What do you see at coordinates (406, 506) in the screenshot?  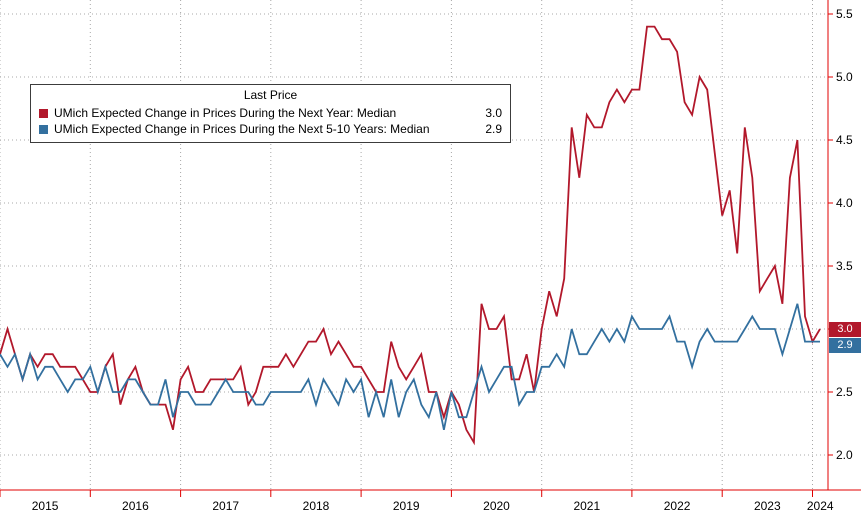 I see `x-axis-label: 2019` at bounding box center [406, 506].